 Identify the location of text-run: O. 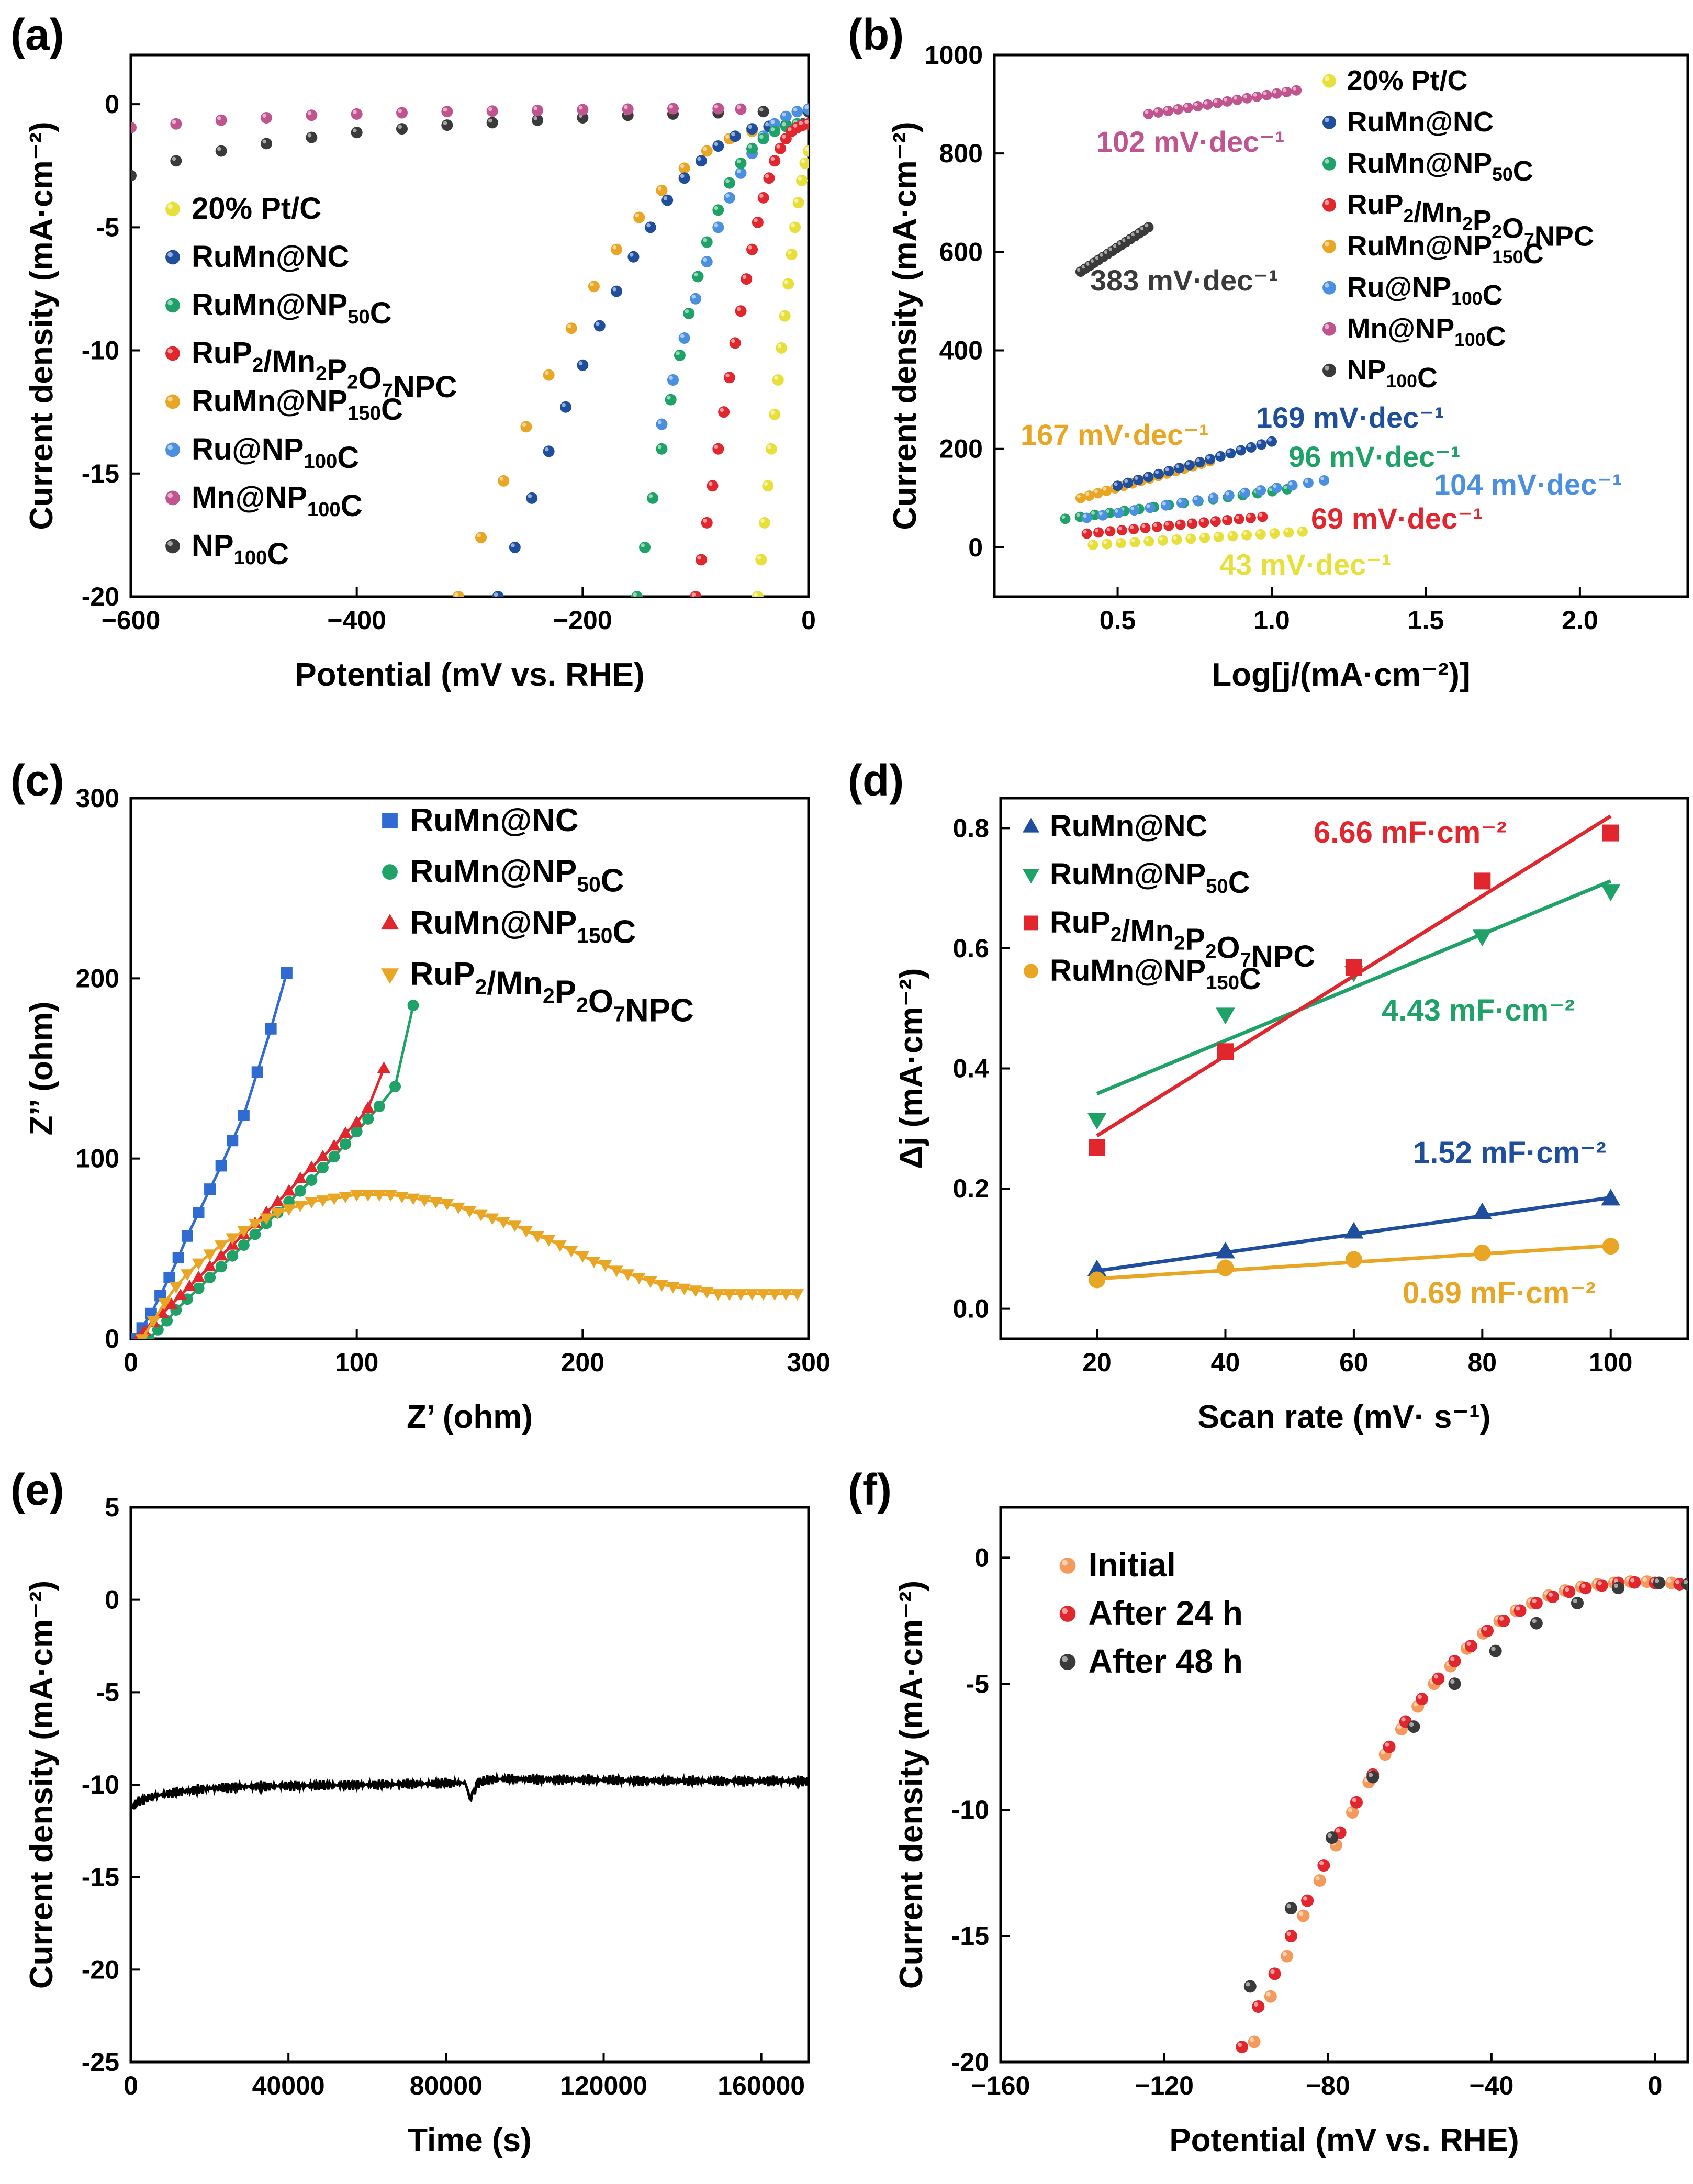
(1228, 948).